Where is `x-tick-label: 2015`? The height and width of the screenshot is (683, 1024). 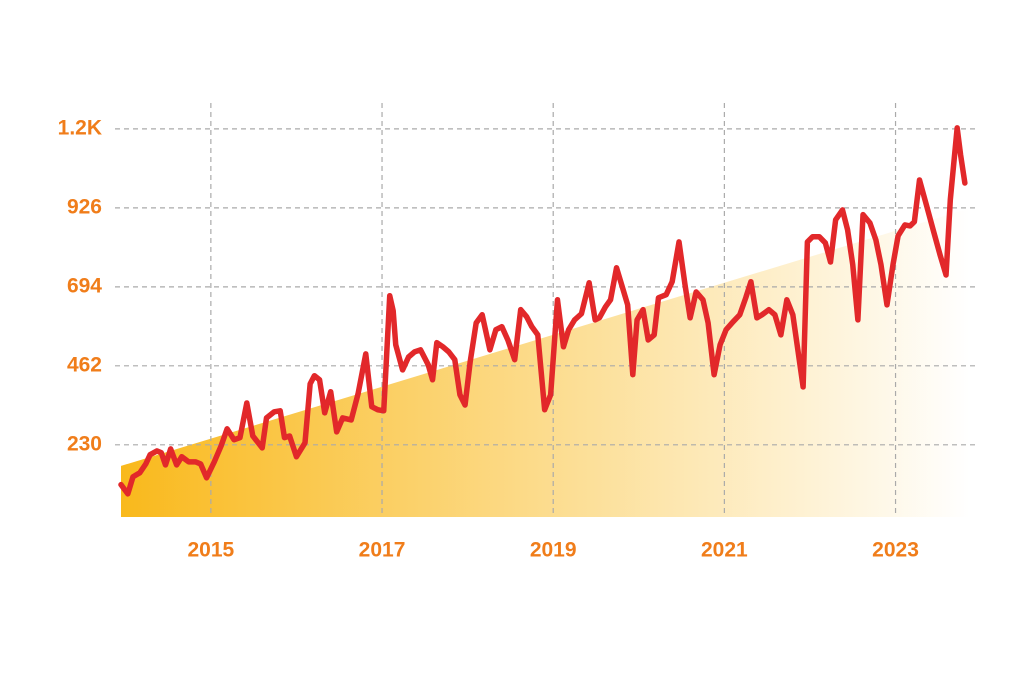
x-tick-label: 2015 is located at coordinates (211, 550).